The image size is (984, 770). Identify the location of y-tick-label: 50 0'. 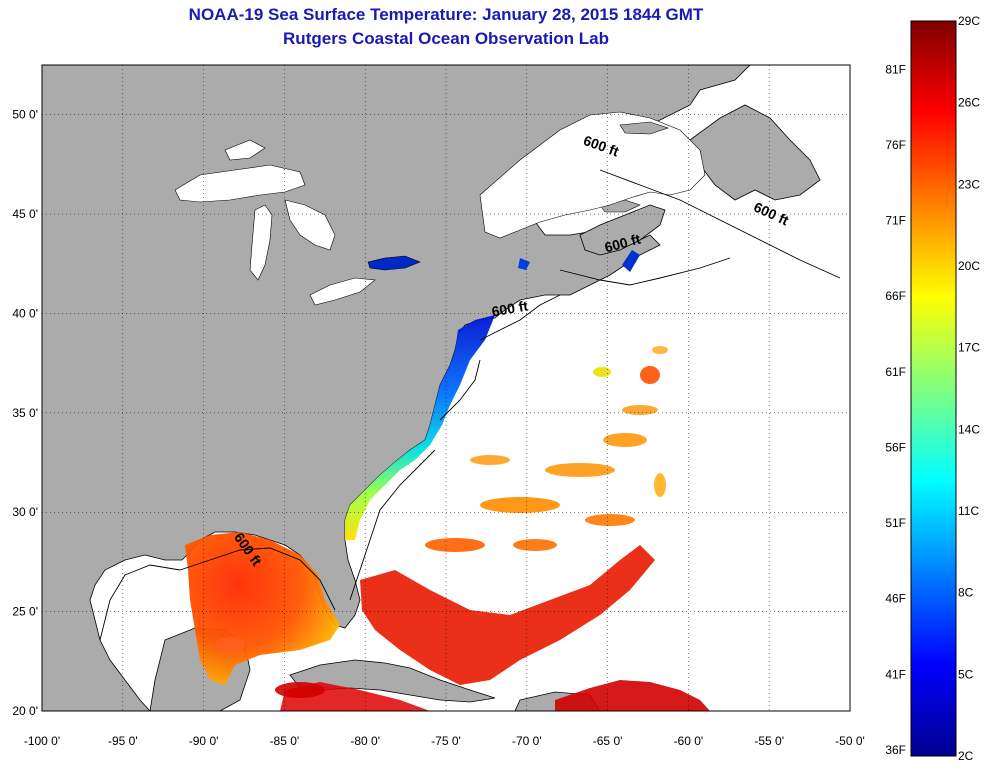
(25, 115).